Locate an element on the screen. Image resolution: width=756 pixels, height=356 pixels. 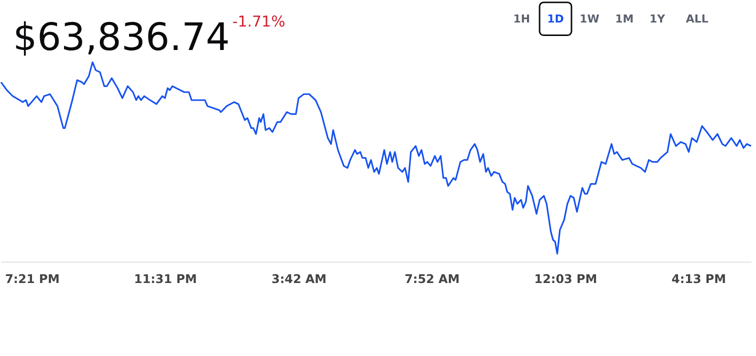
text: 1M is located at coordinates (624, 19).